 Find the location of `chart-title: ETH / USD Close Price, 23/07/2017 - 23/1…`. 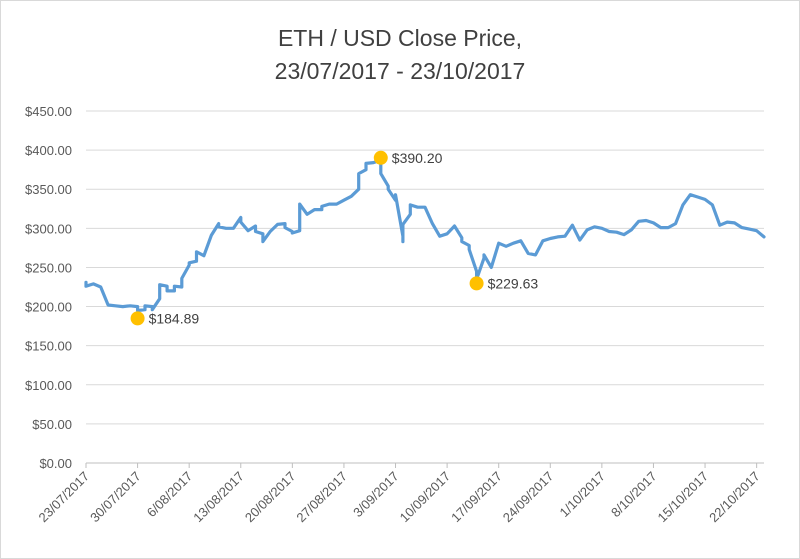

chart-title: ETH / USD Close Price, 23/07/2017 - 23/1… is located at coordinates (400, 55).